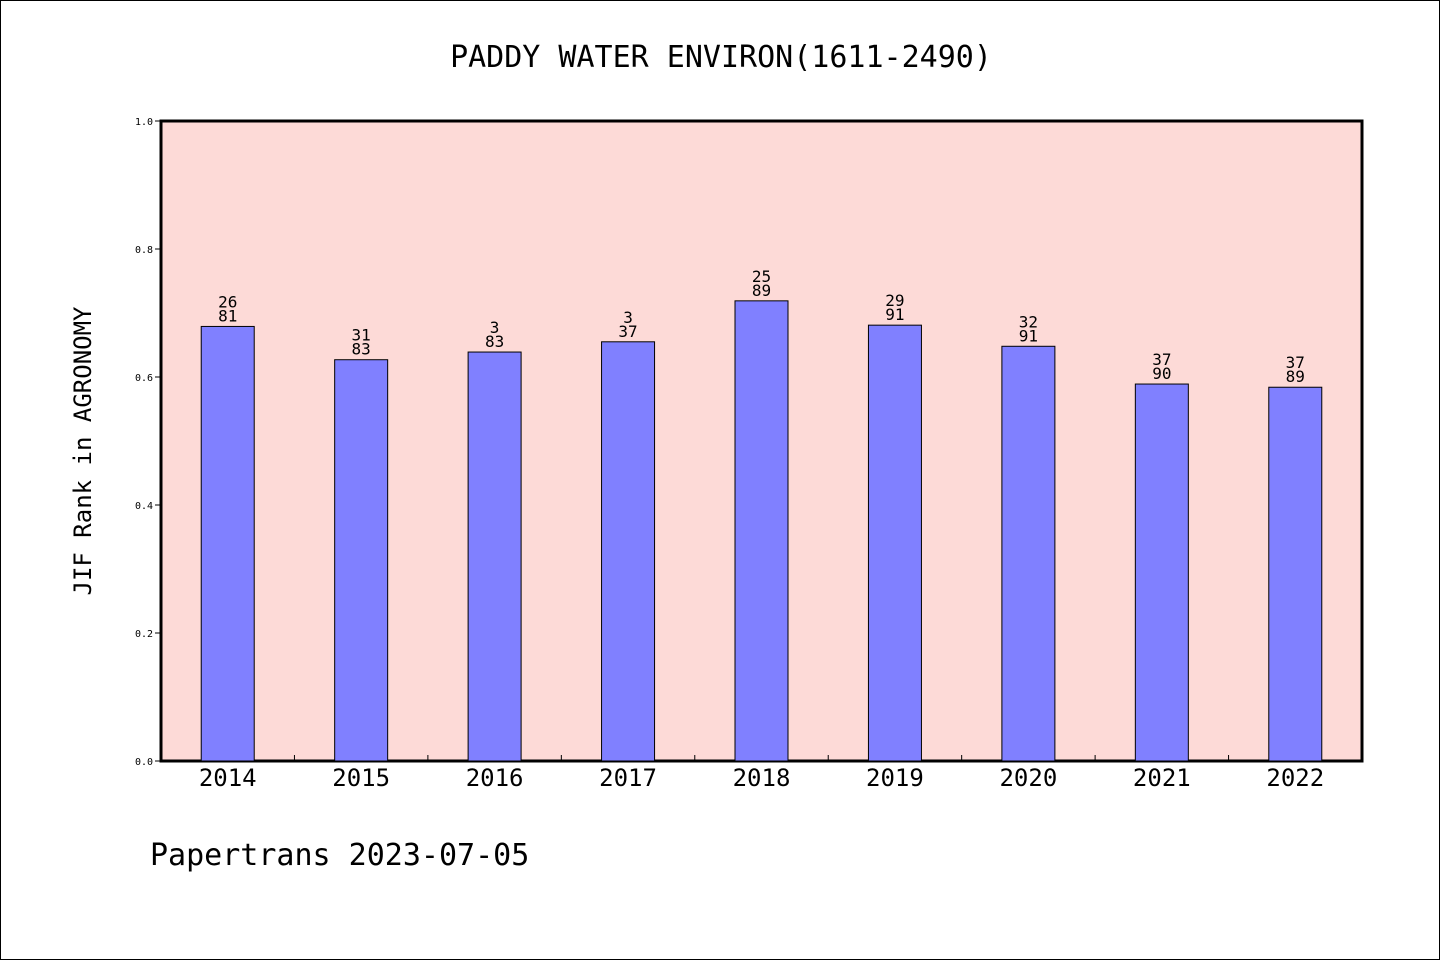 The width and height of the screenshot is (1440, 961). Describe the element at coordinates (339, 855) in the screenshot. I see `footer-text: Papertrans 2023-07-05` at that location.